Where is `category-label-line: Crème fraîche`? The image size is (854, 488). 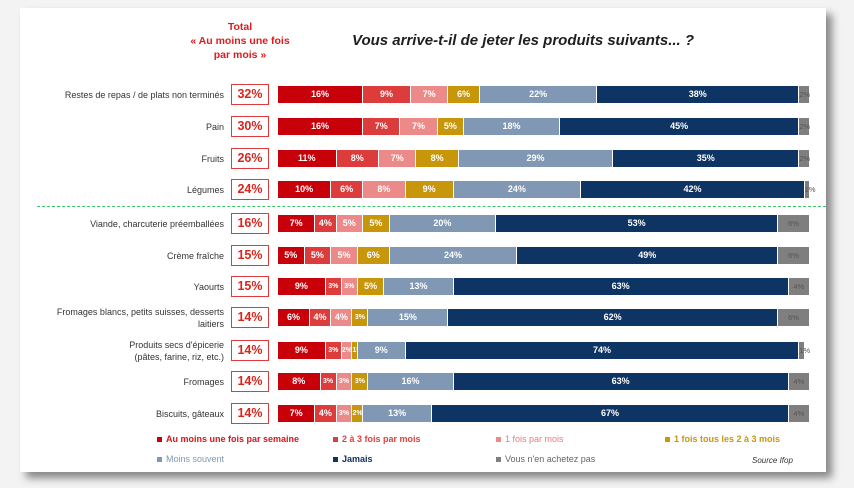 category-label-line: Crème fraîche is located at coordinates (195, 256).